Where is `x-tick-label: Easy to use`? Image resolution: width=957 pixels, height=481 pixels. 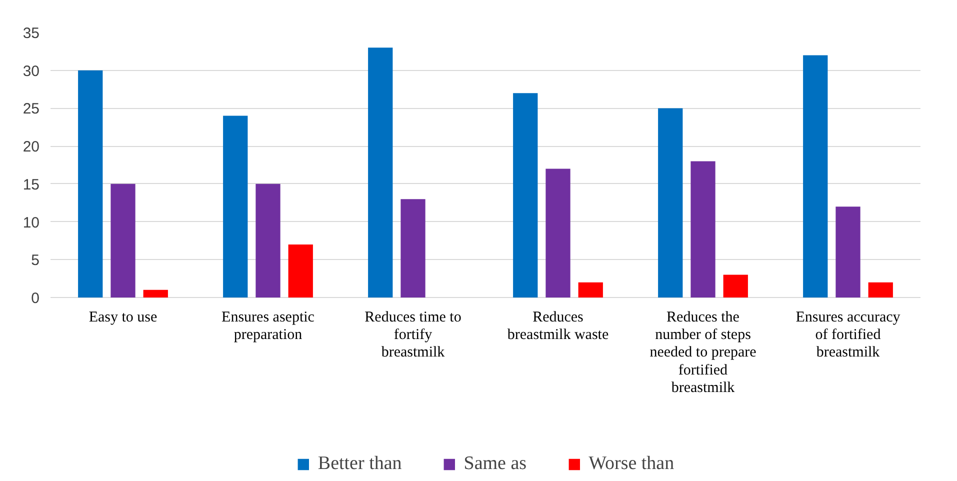 x-tick-label: Easy to use is located at coordinates (123, 318).